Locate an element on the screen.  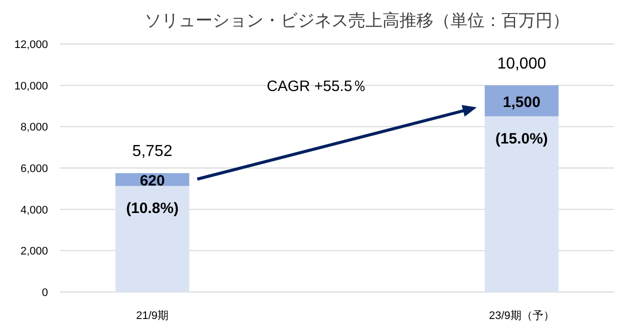
y-tick-label: 8,000 is located at coordinates (34, 128).